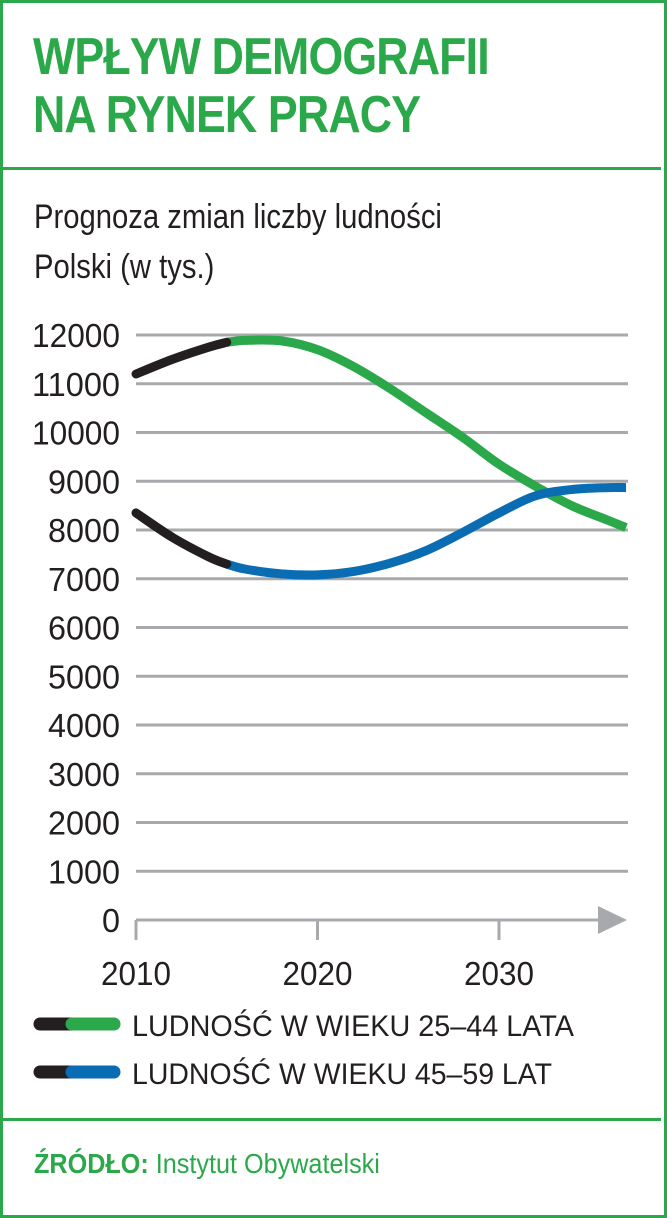 Image resolution: width=667 pixels, height=1218 pixels. What do you see at coordinates (426, 531) in the screenshot?
I see `series-45-59-projection-line` at bounding box center [426, 531].